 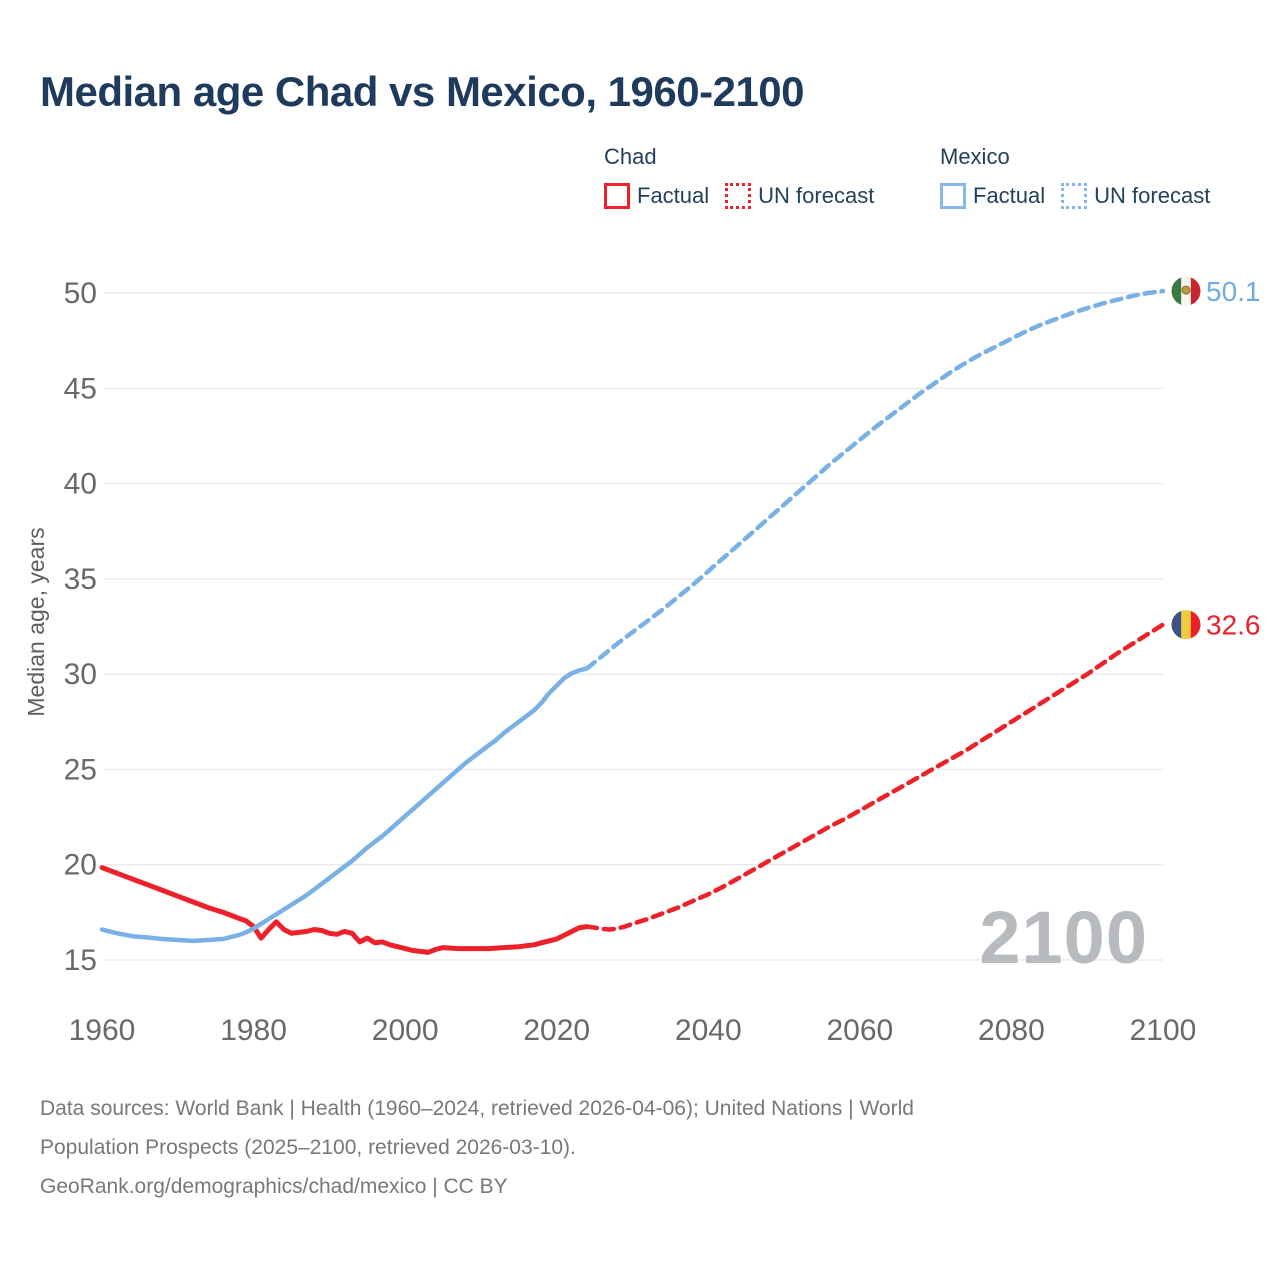 I want to click on x-tick-label-1960: 1960, so click(x=102, y=1030).